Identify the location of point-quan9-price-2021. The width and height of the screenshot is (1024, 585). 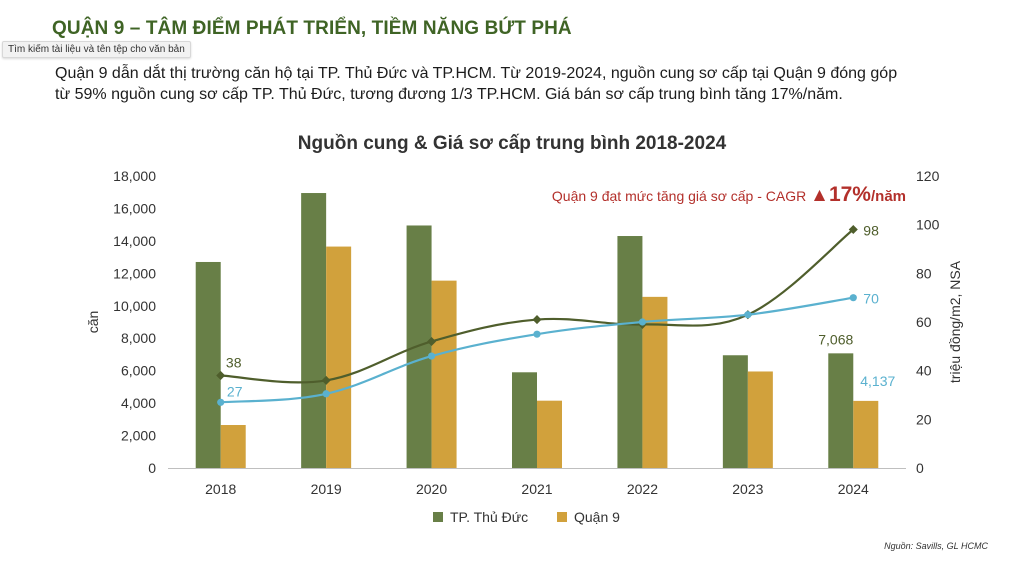
(537, 334).